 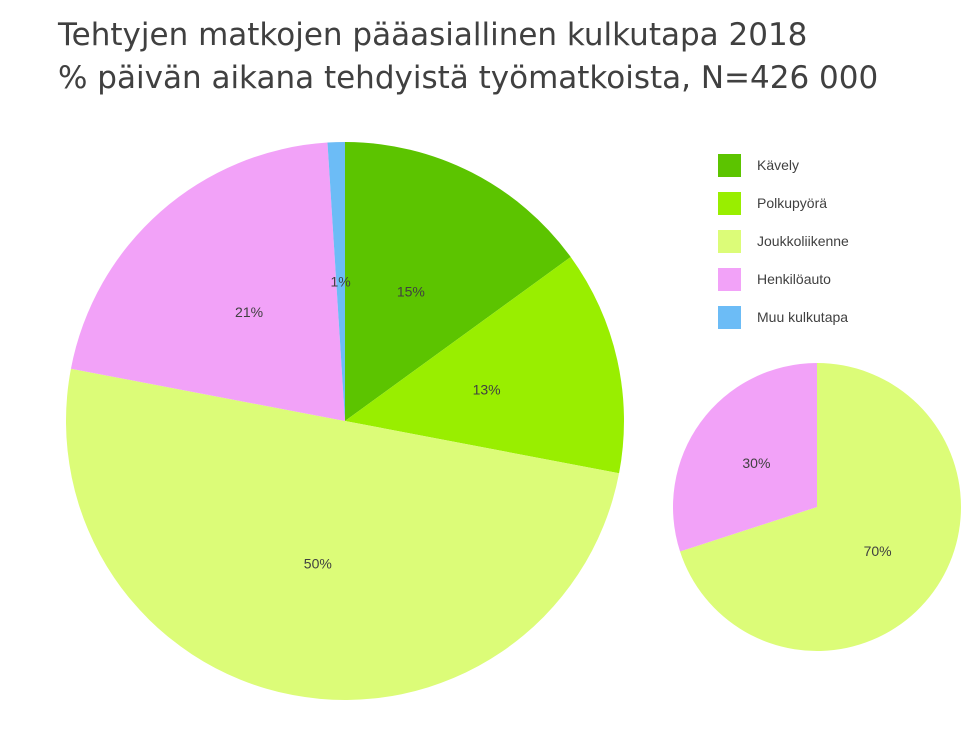 I want to click on pie-slice-polkupyora, so click(x=484, y=365).